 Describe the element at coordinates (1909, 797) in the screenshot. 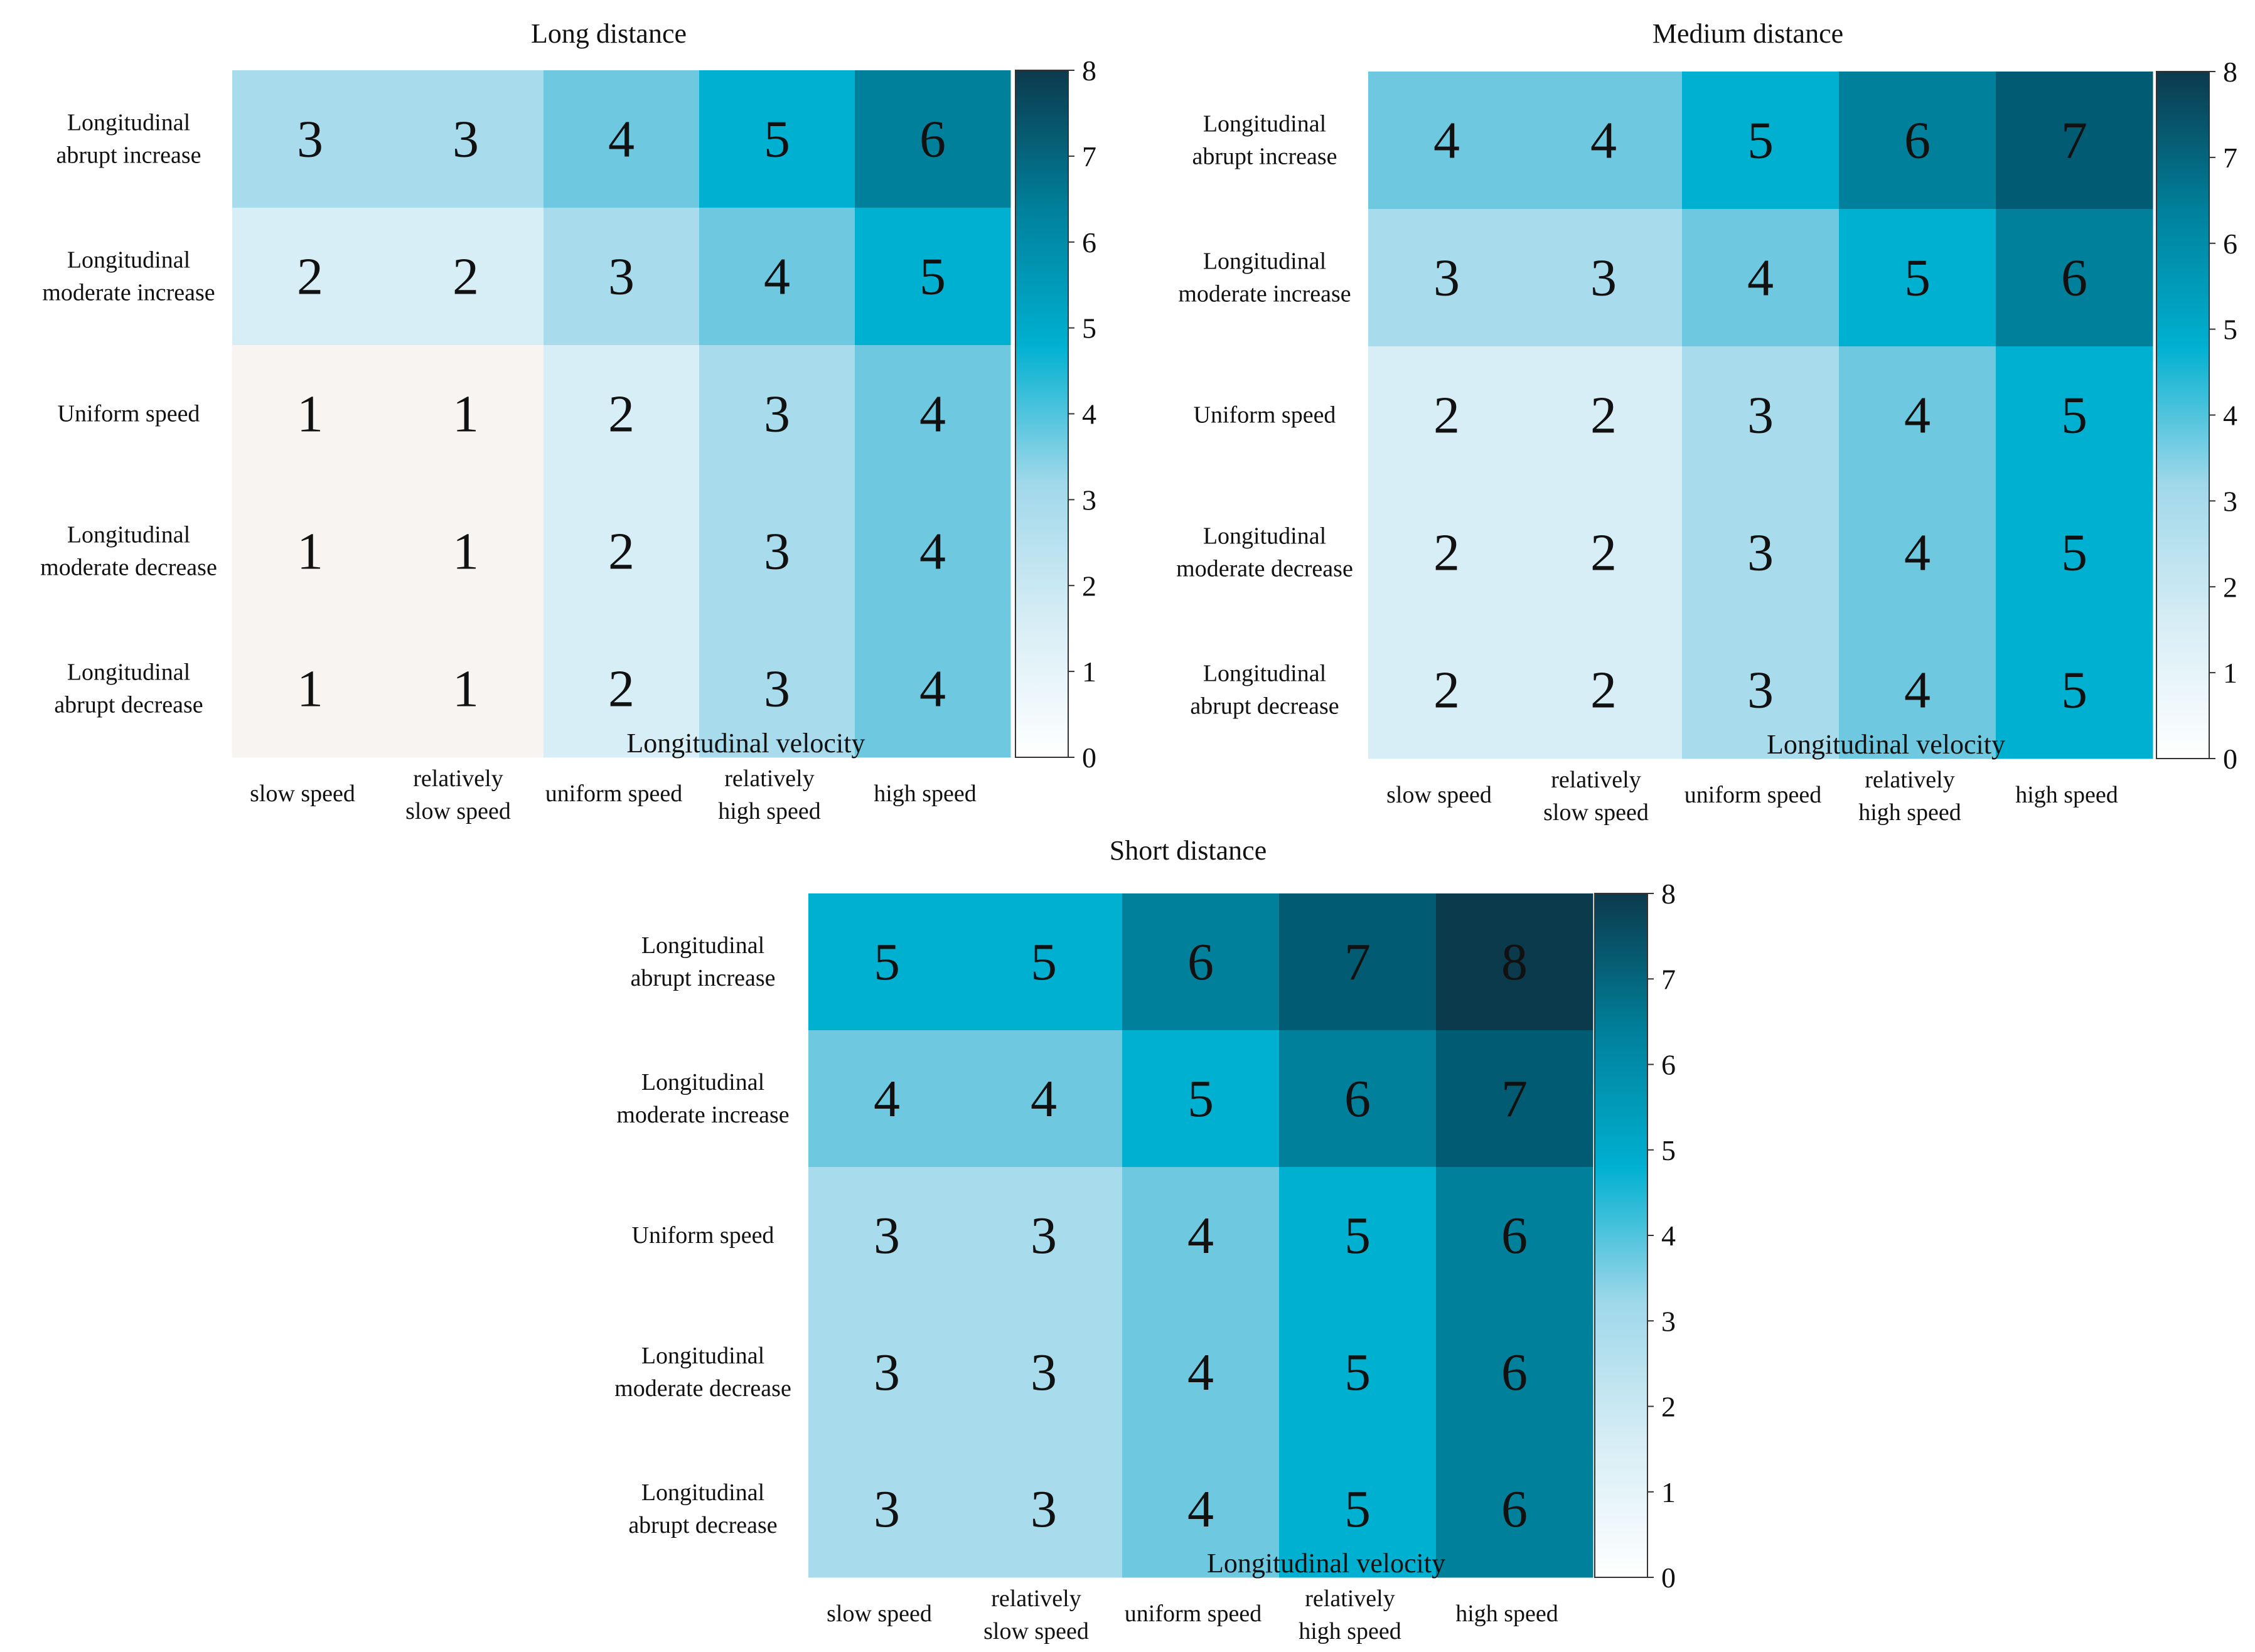

I see `column-label: relatively high speed` at that location.